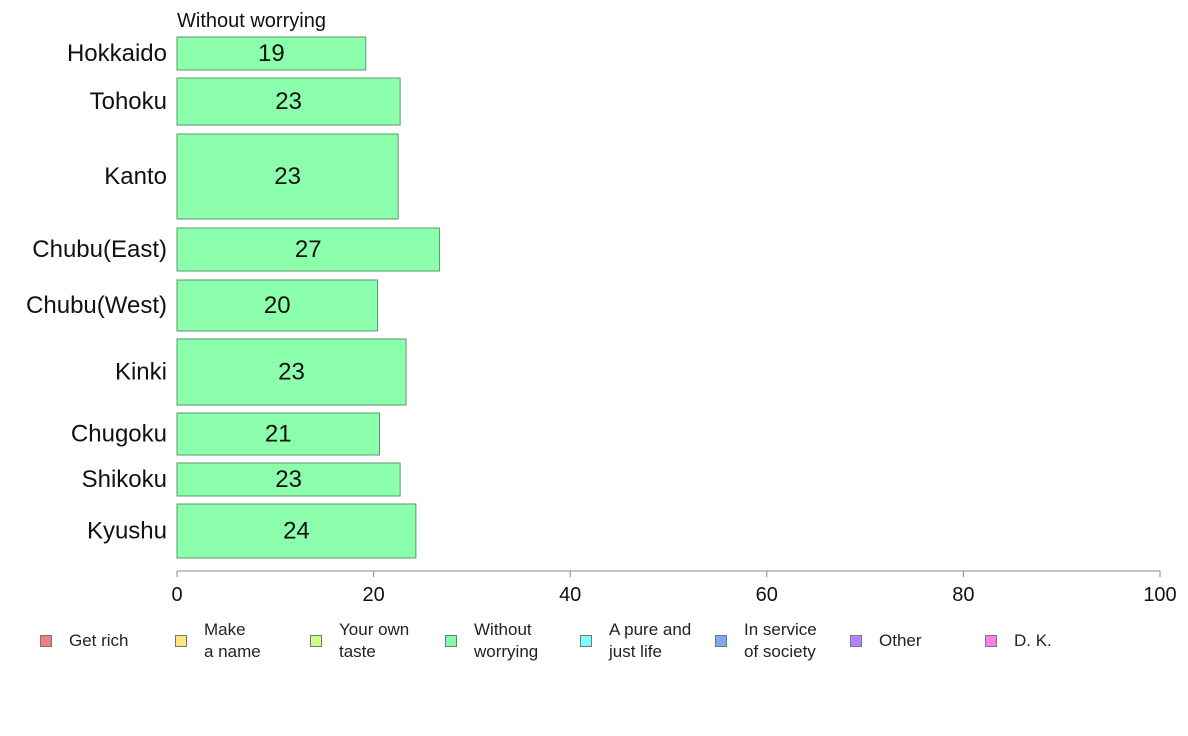 The height and width of the screenshot is (736, 1188). I want to click on legend-item: D. K., so click(1018, 641).